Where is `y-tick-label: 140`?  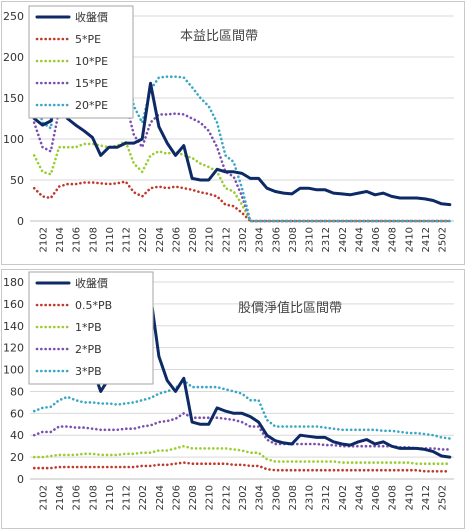
y-tick-label: 140 is located at coordinates (13, 326).